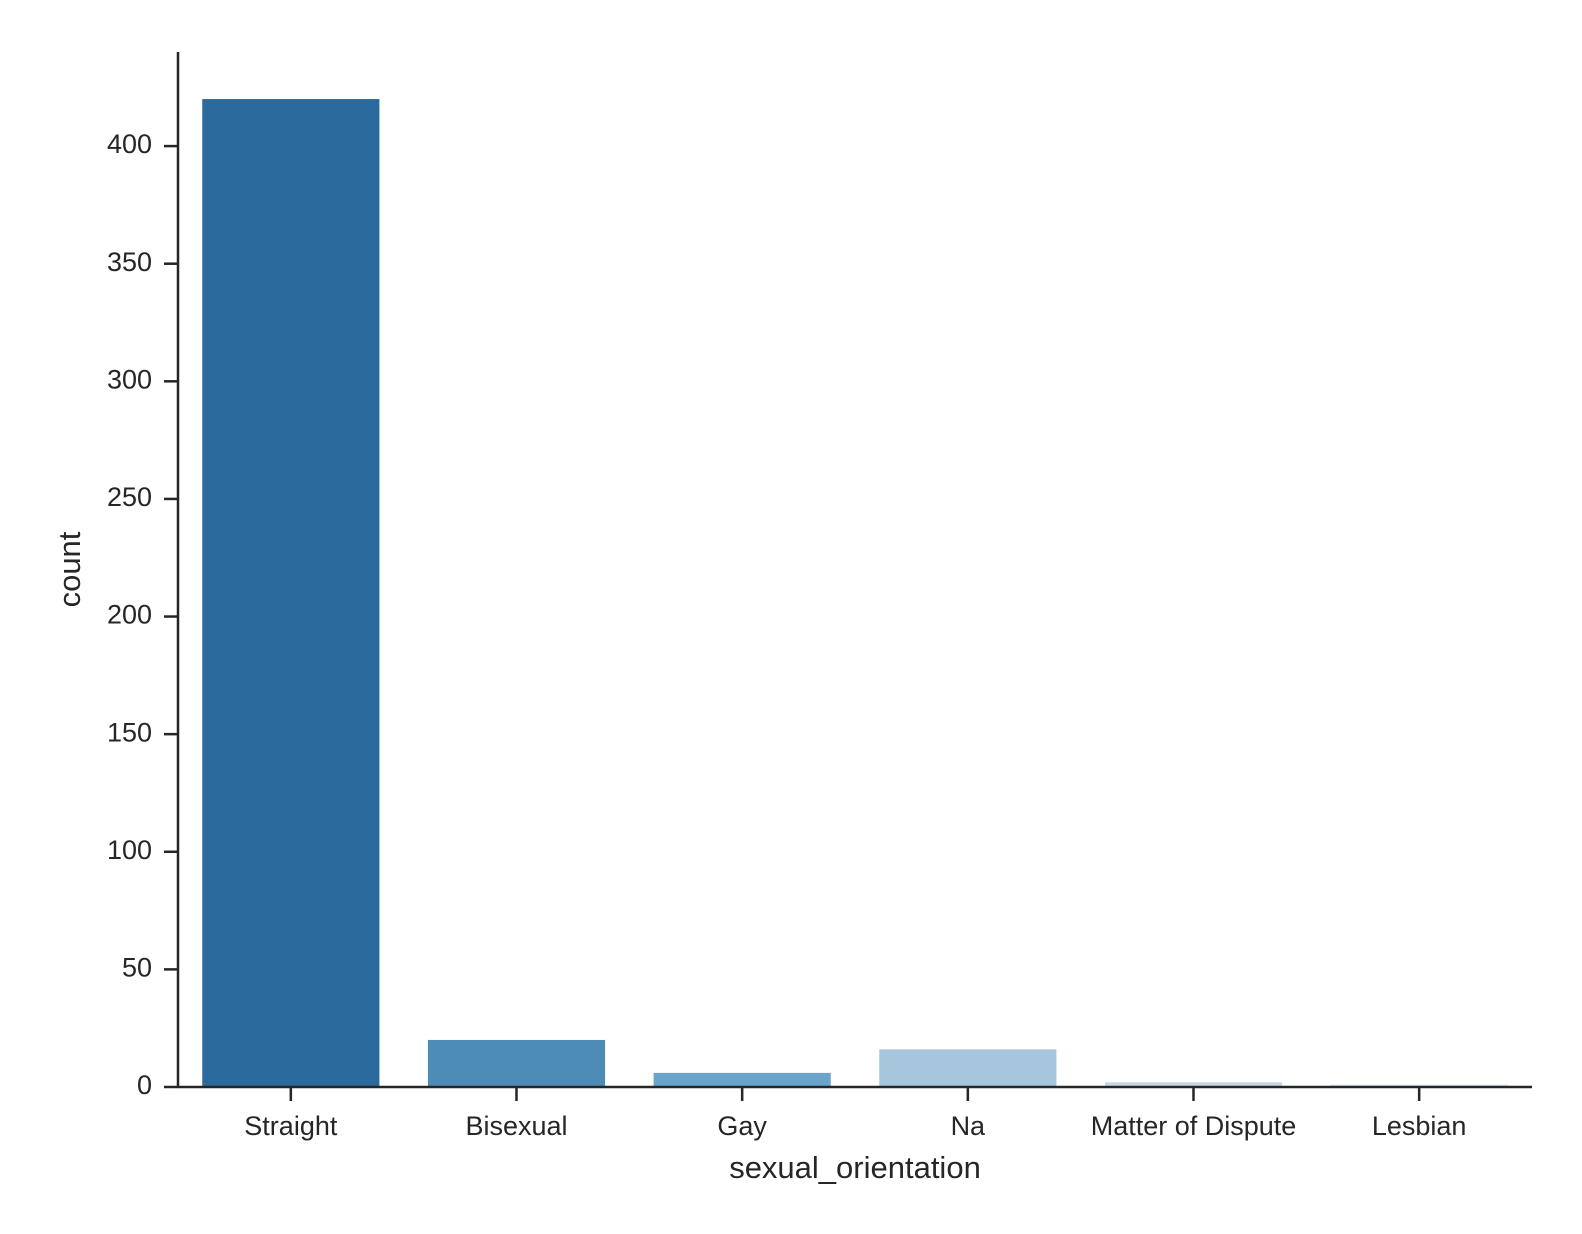  What do you see at coordinates (291, 593) in the screenshot?
I see `bar-straight` at bounding box center [291, 593].